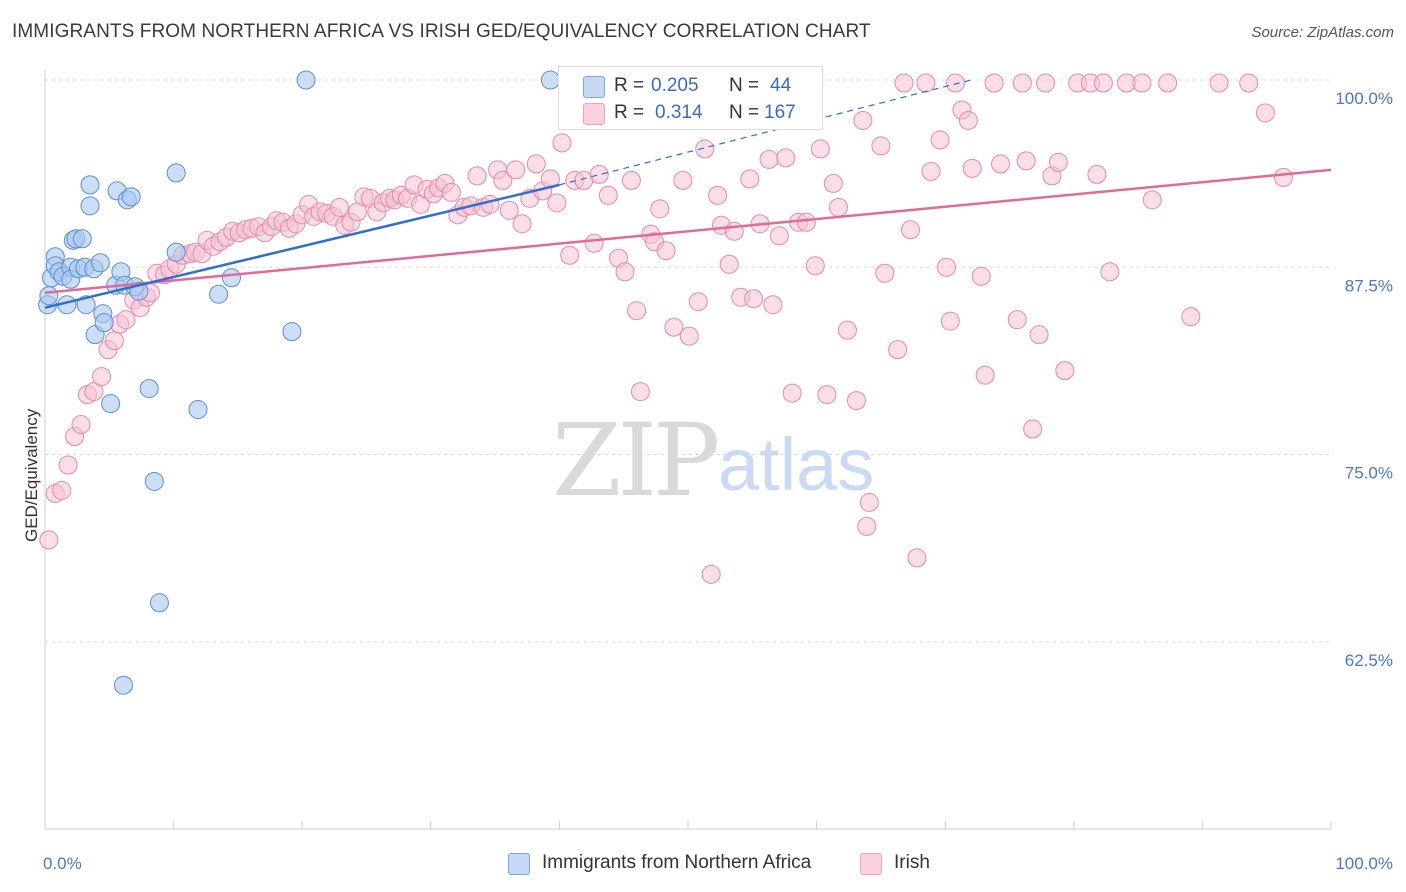 The image size is (1406, 892). I want to click on northern-africa-trend-extension, so click(765, 132).